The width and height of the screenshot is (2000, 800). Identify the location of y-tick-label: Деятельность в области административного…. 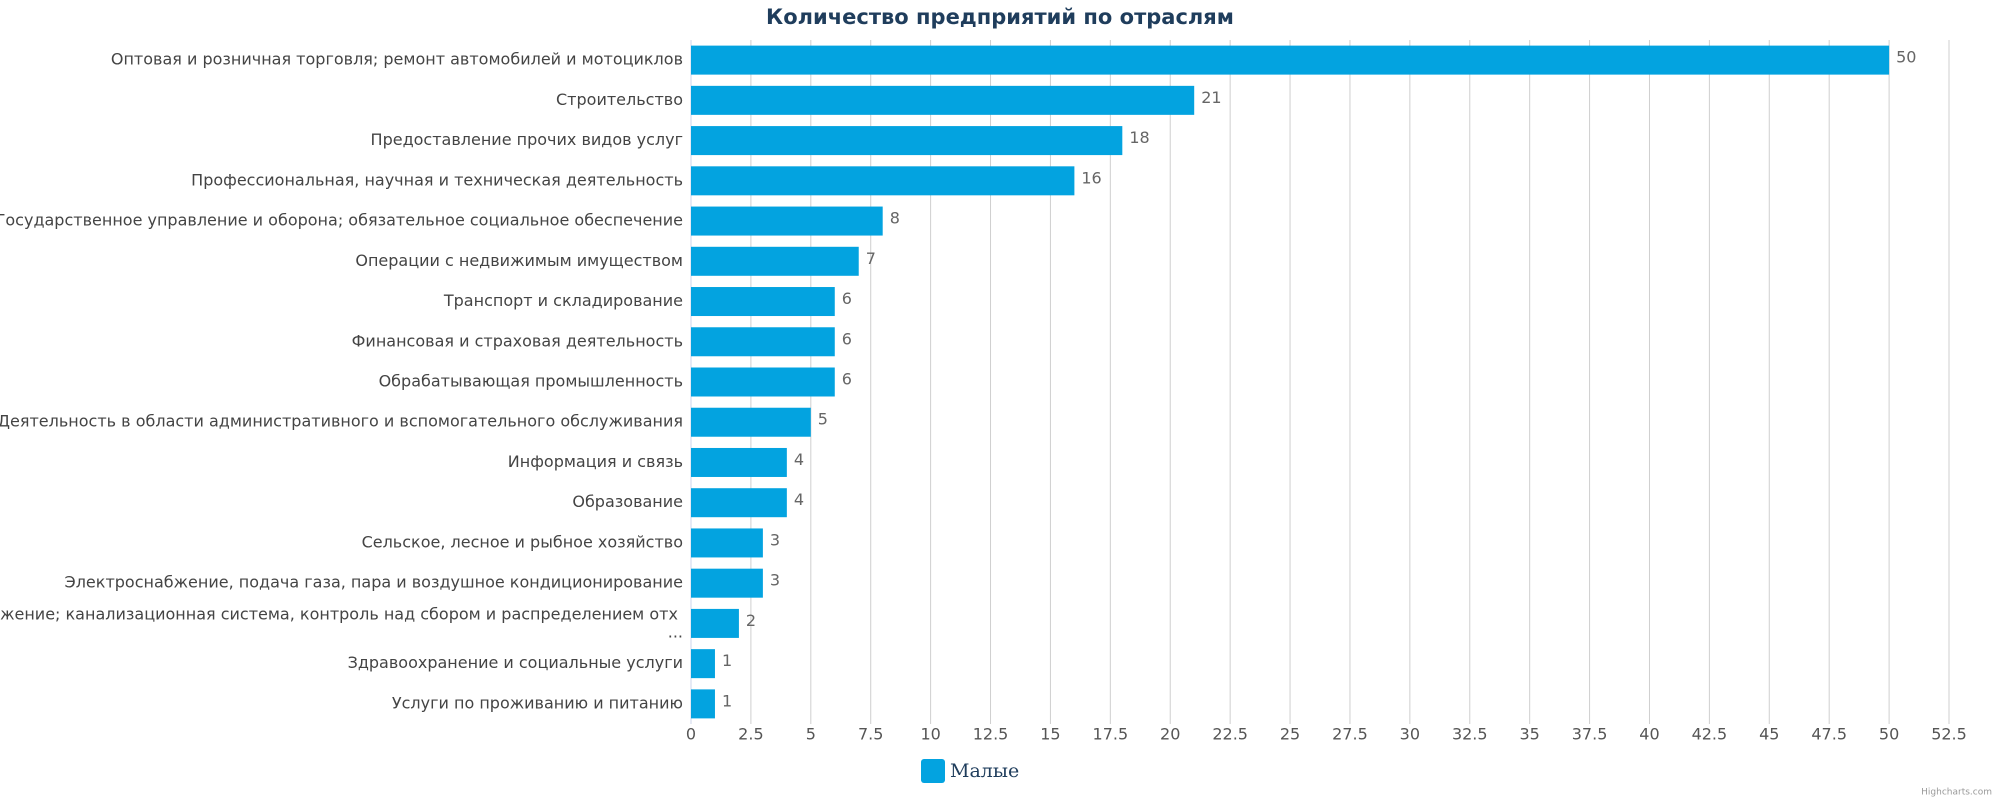
(341, 421).